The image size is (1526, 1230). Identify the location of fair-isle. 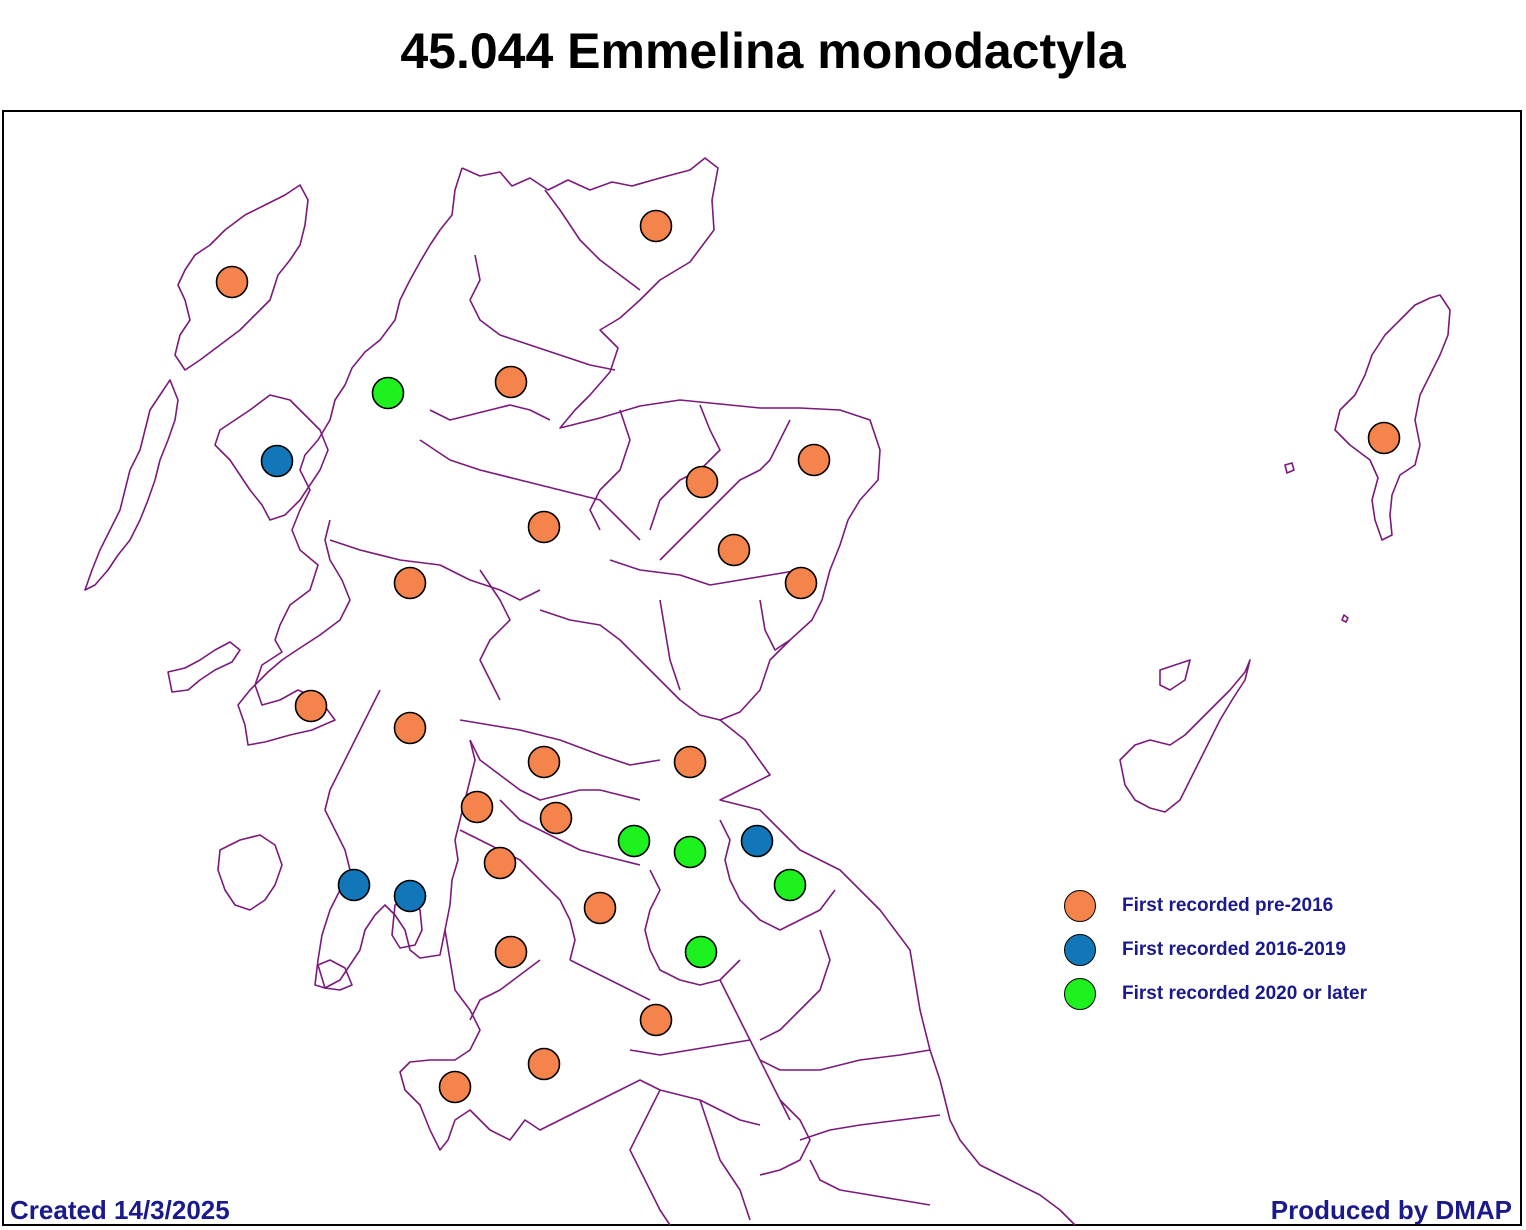
(1345, 618).